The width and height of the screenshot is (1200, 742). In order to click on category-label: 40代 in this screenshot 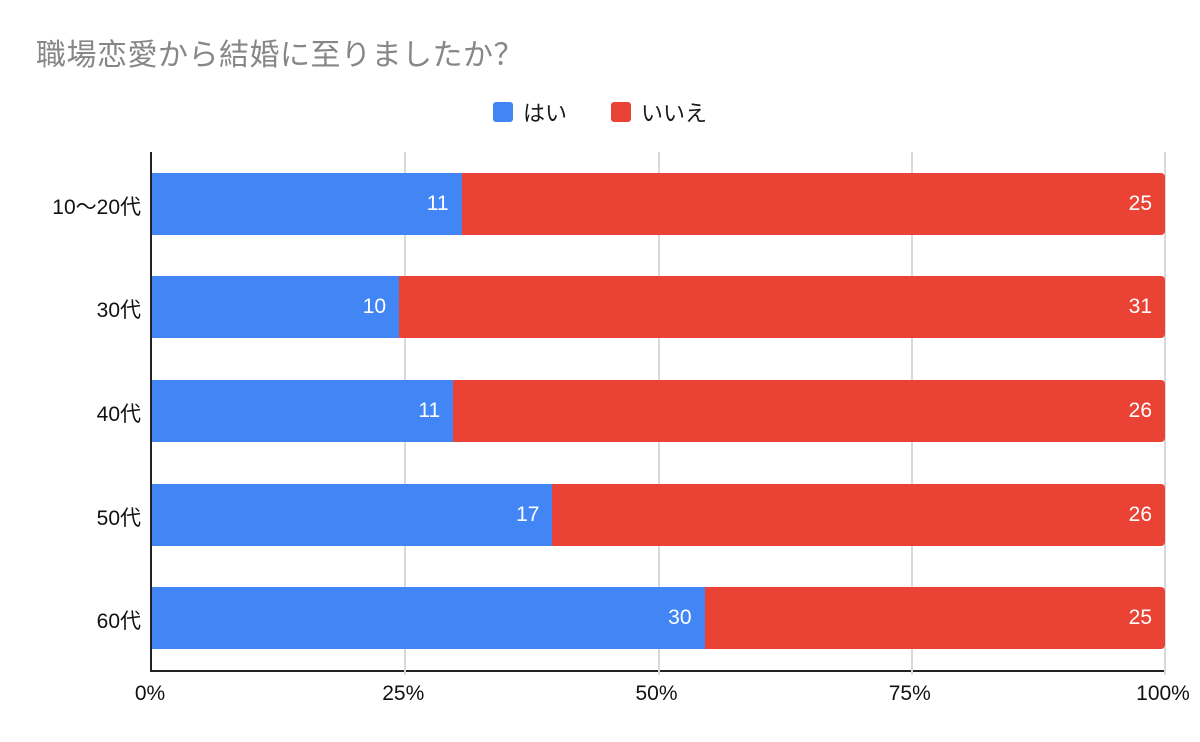, I will do `click(118, 414)`.